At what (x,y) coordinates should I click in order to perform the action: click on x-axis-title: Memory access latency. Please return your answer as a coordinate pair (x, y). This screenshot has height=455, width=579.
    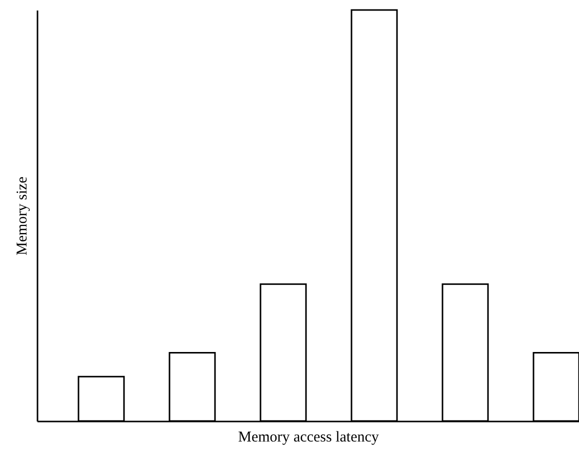
    Looking at the image, I should click on (309, 438).